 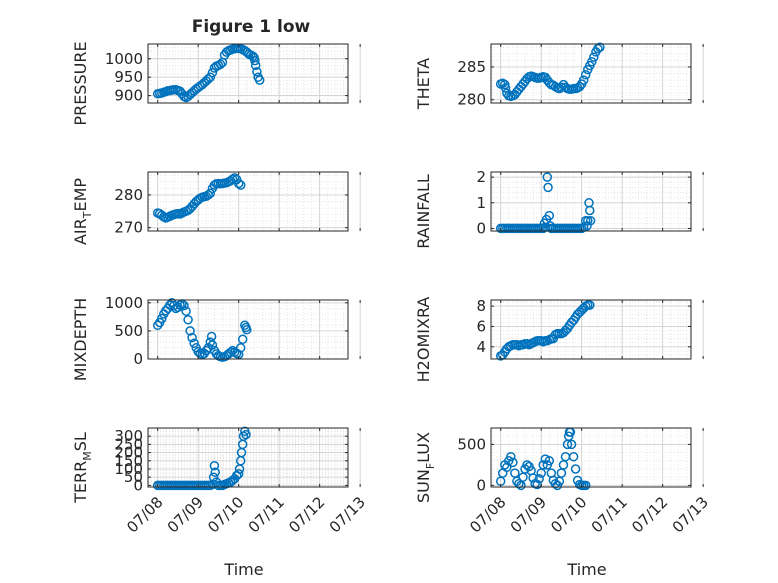 What do you see at coordinates (124, 59) in the screenshot?
I see `y-tick-label: 1000` at bounding box center [124, 59].